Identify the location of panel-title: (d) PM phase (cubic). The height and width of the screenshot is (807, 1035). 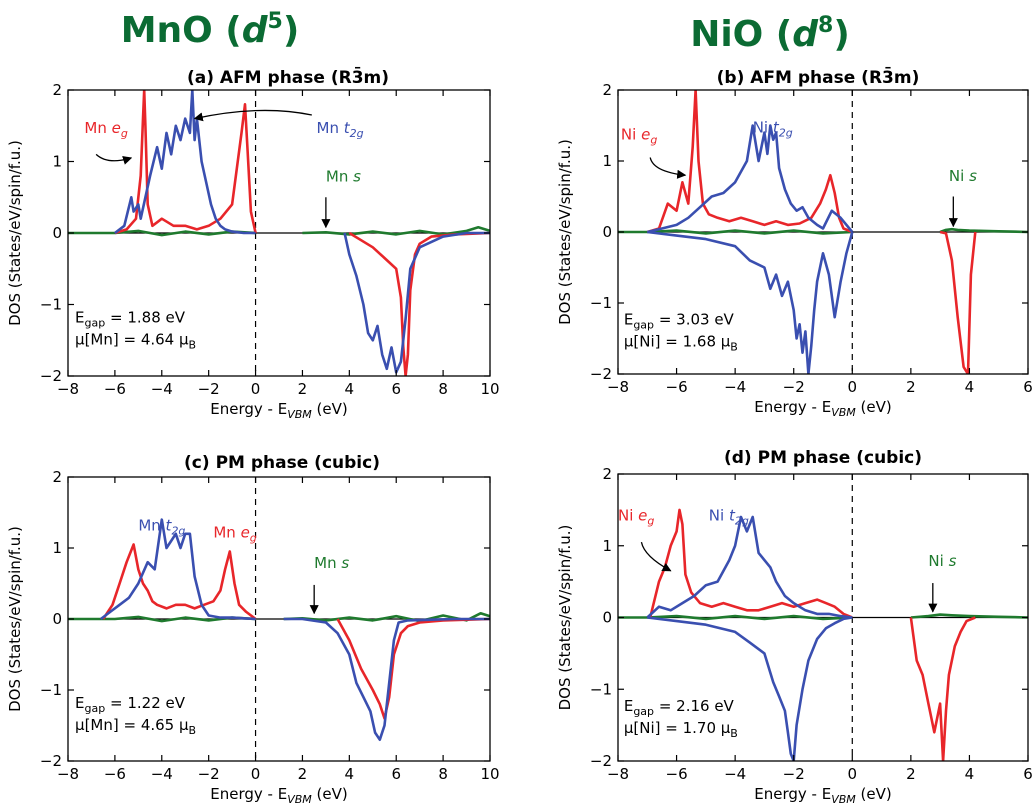
(823, 458).